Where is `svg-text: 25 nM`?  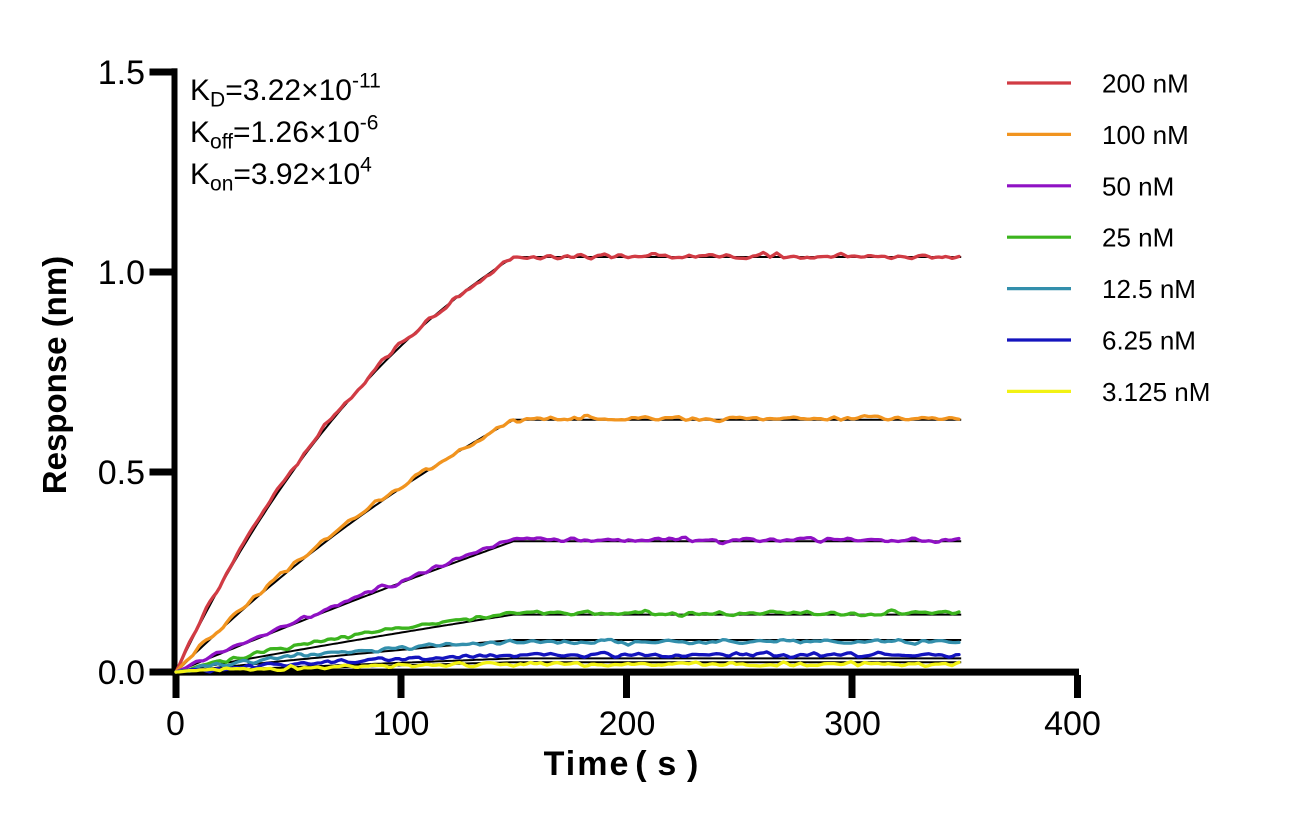
svg-text: 25 nM is located at coordinates (1138, 238).